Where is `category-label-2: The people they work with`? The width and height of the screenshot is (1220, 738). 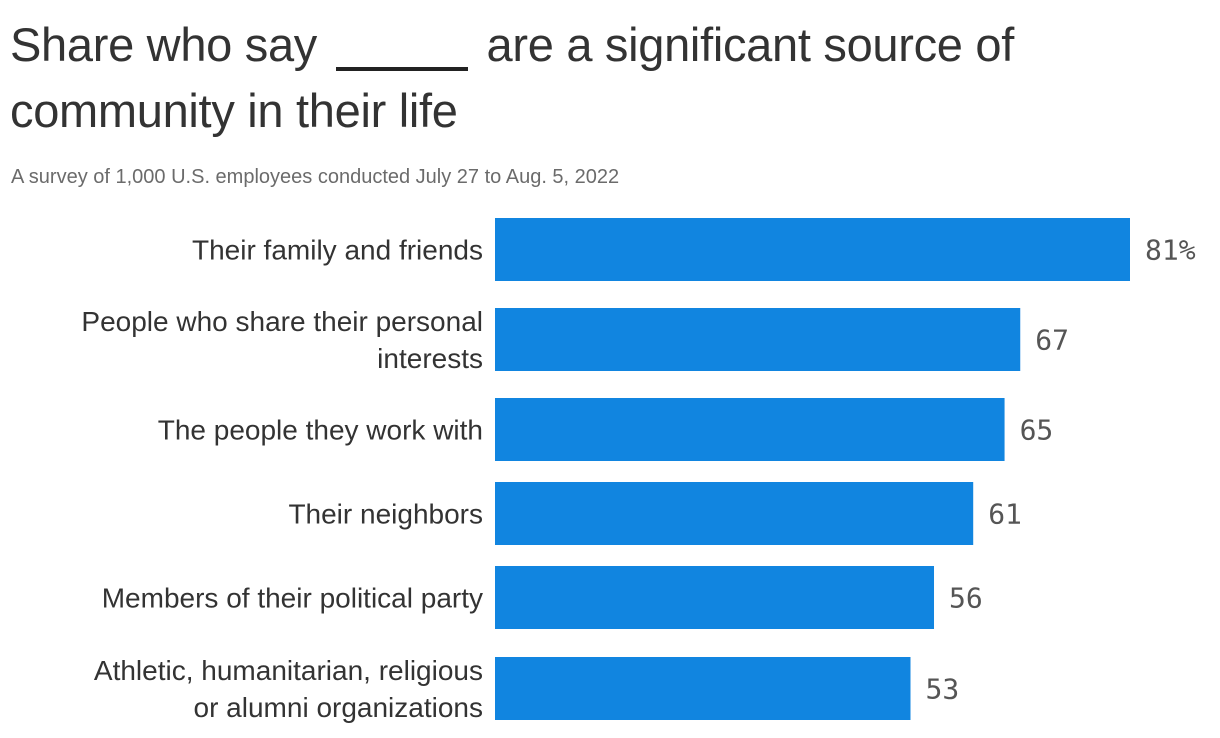 category-label-2: The people they work with is located at coordinates (320, 430).